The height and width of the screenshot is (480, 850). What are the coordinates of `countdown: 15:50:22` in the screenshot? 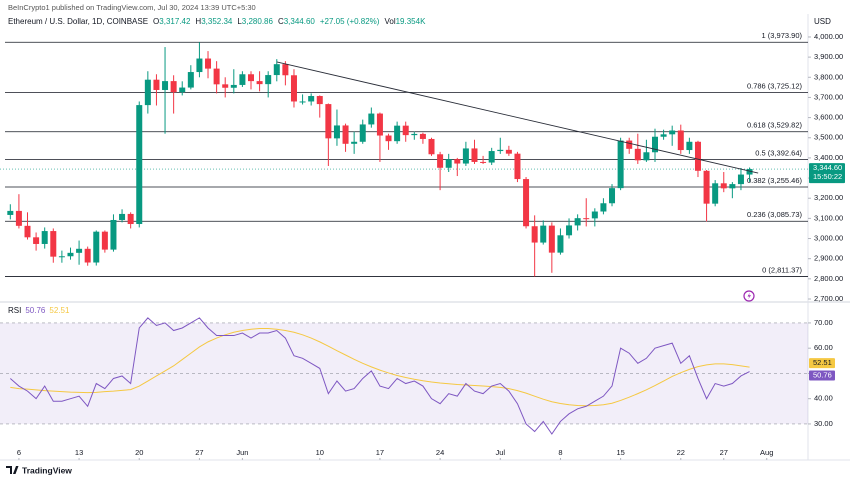 It's located at (827, 176).